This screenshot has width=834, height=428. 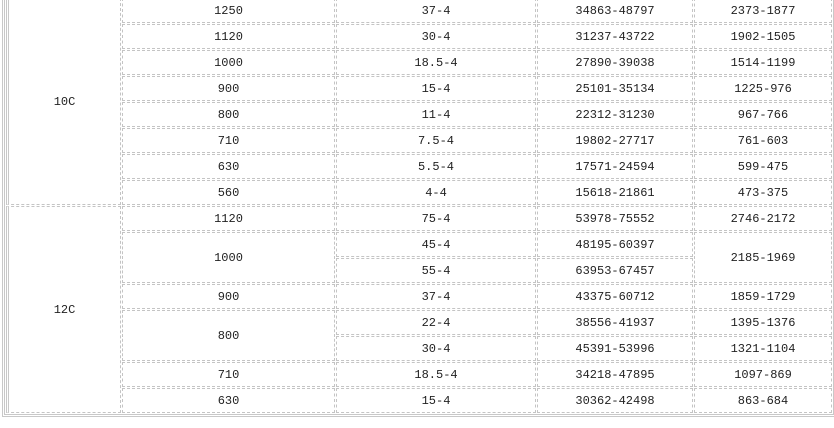 I want to click on power-cell: 7.5-4, so click(x=436, y=140).